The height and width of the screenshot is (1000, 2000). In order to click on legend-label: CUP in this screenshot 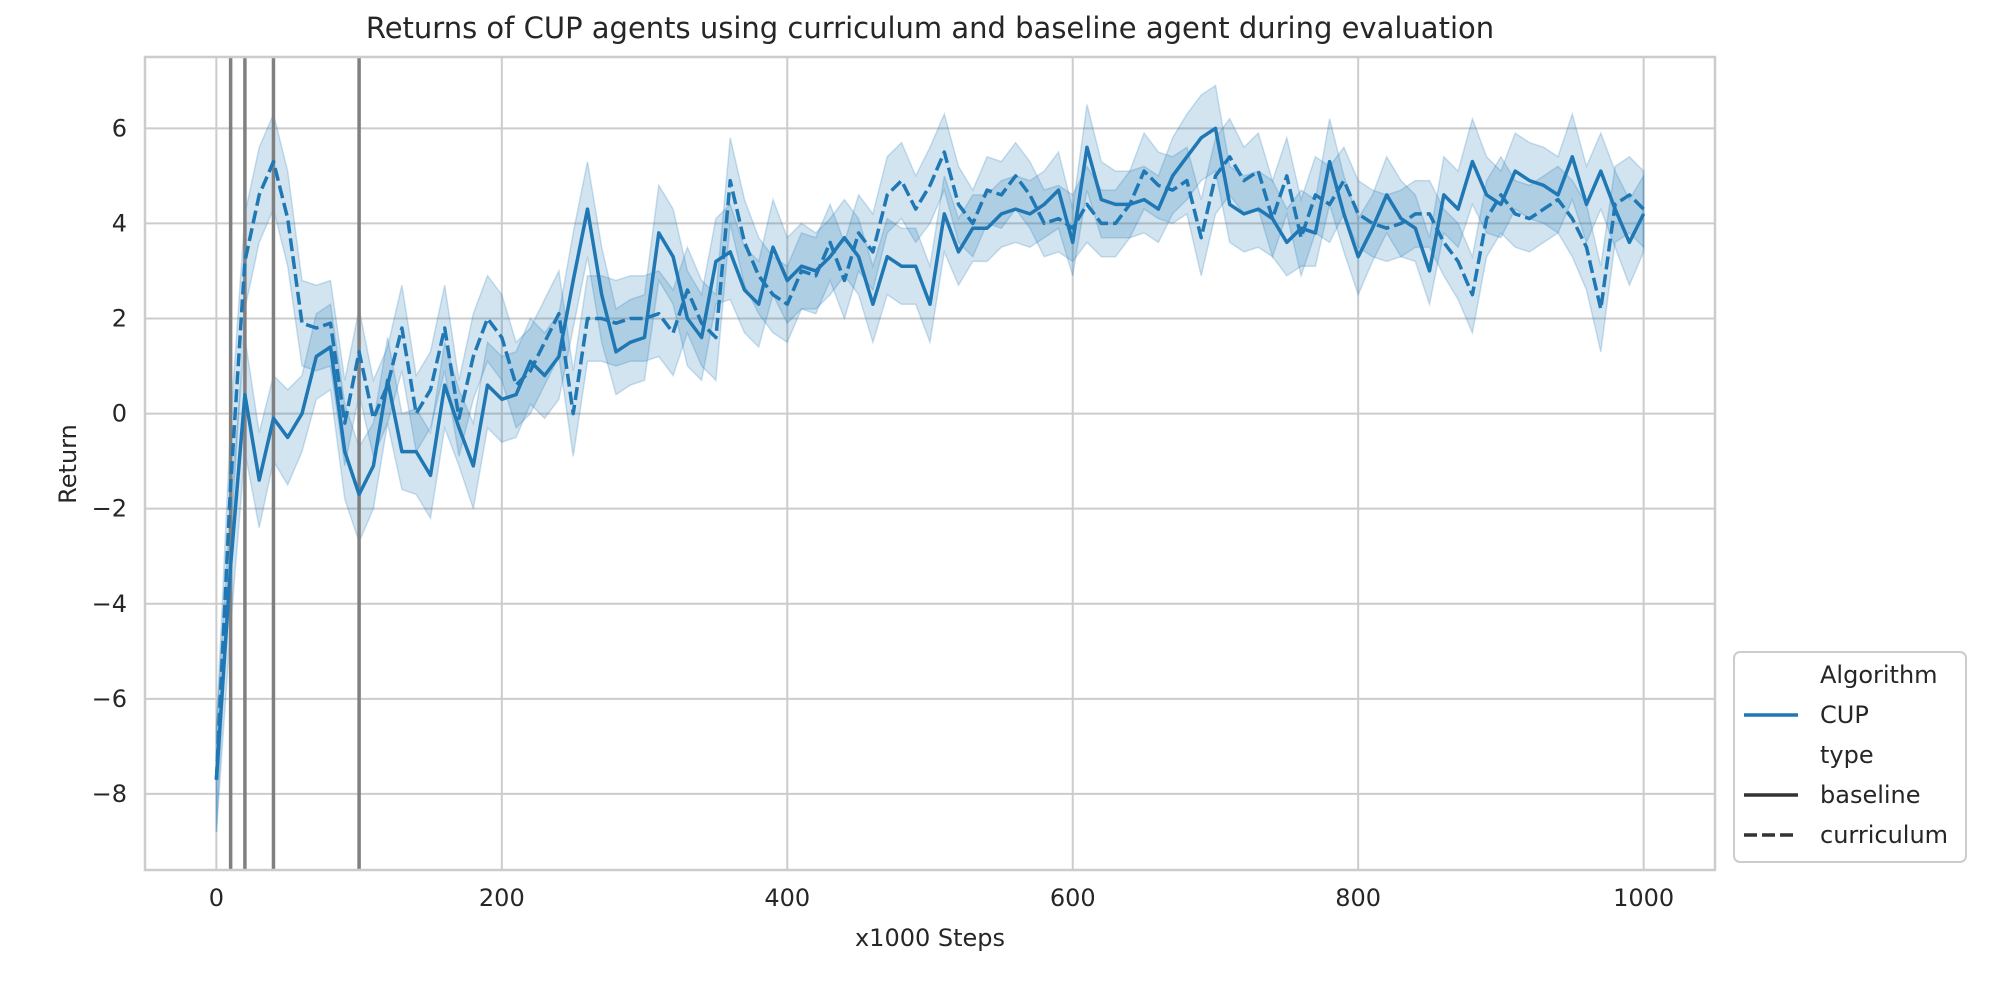, I will do `click(1844, 715)`.